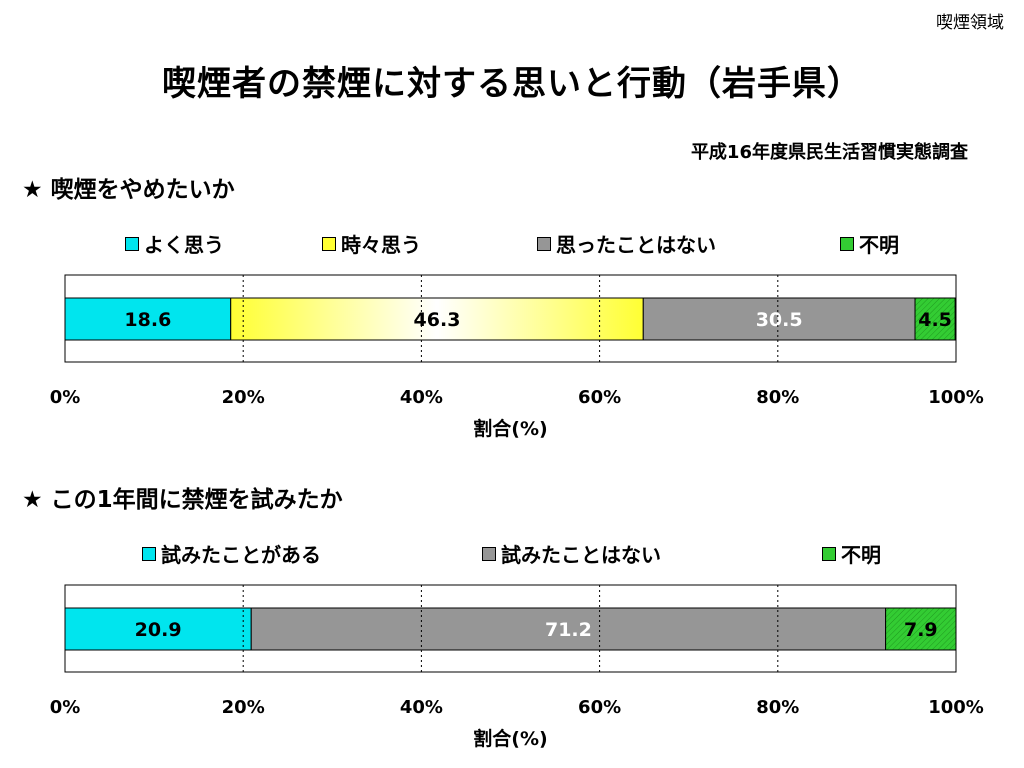  Describe the element at coordinates (829, 152) in the screenshot. I see `survey-source: 平成16年度県民生活習慣実態調査` at that location.